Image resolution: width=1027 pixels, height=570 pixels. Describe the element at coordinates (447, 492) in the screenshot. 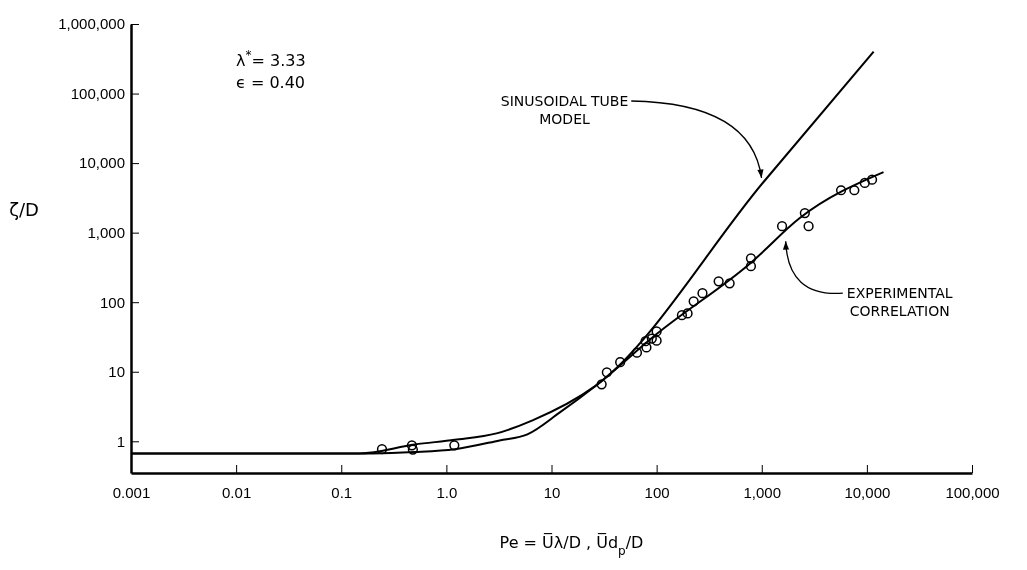

I see `x-tick-label: 1.0` at that location.